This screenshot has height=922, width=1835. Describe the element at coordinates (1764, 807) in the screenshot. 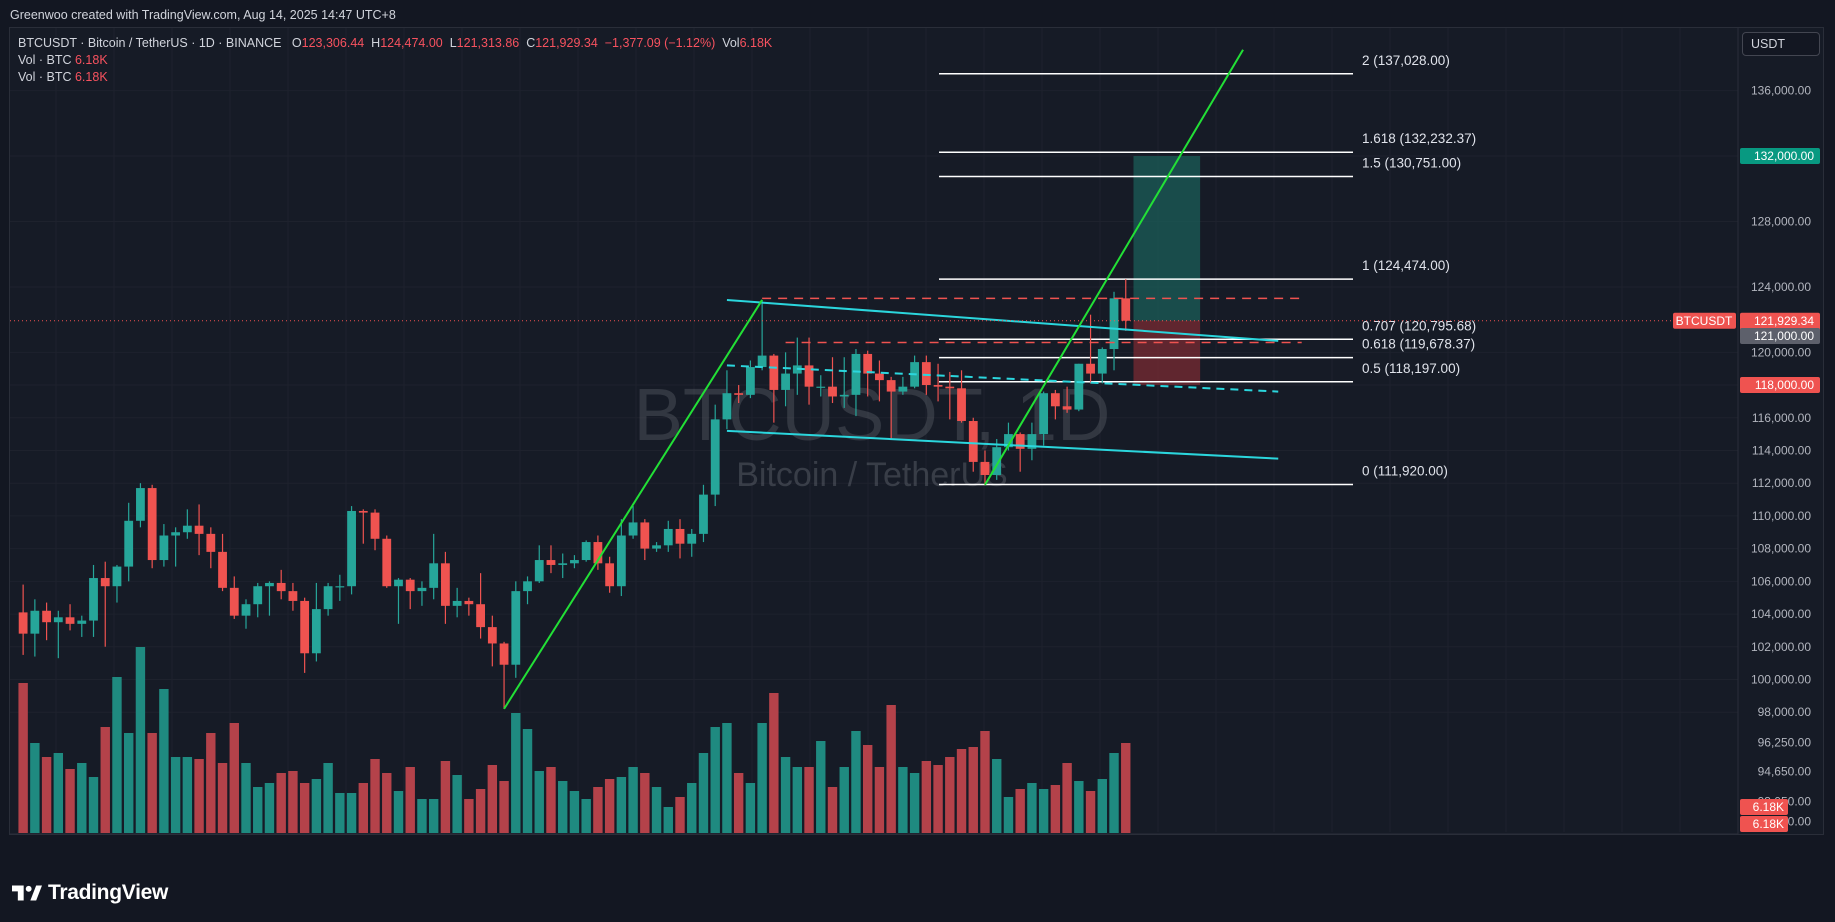

I see `volume-tag-bg` at that location.